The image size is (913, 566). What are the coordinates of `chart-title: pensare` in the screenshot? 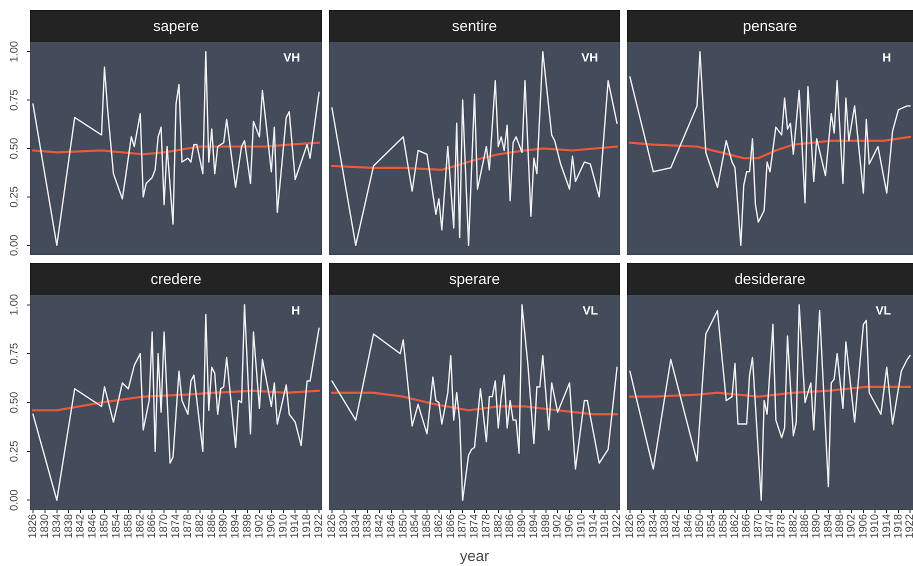 It's located at (770, 27).